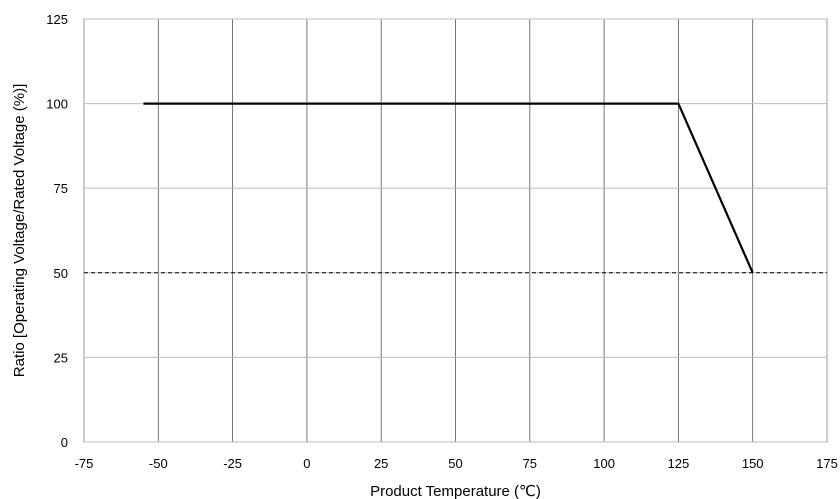 The height and width of the screenshot is (499, 840). What do you see at coordinates (61, 188) in the screenshot?
I see `y-tick-label: 75` at bounding box center [61, 188].